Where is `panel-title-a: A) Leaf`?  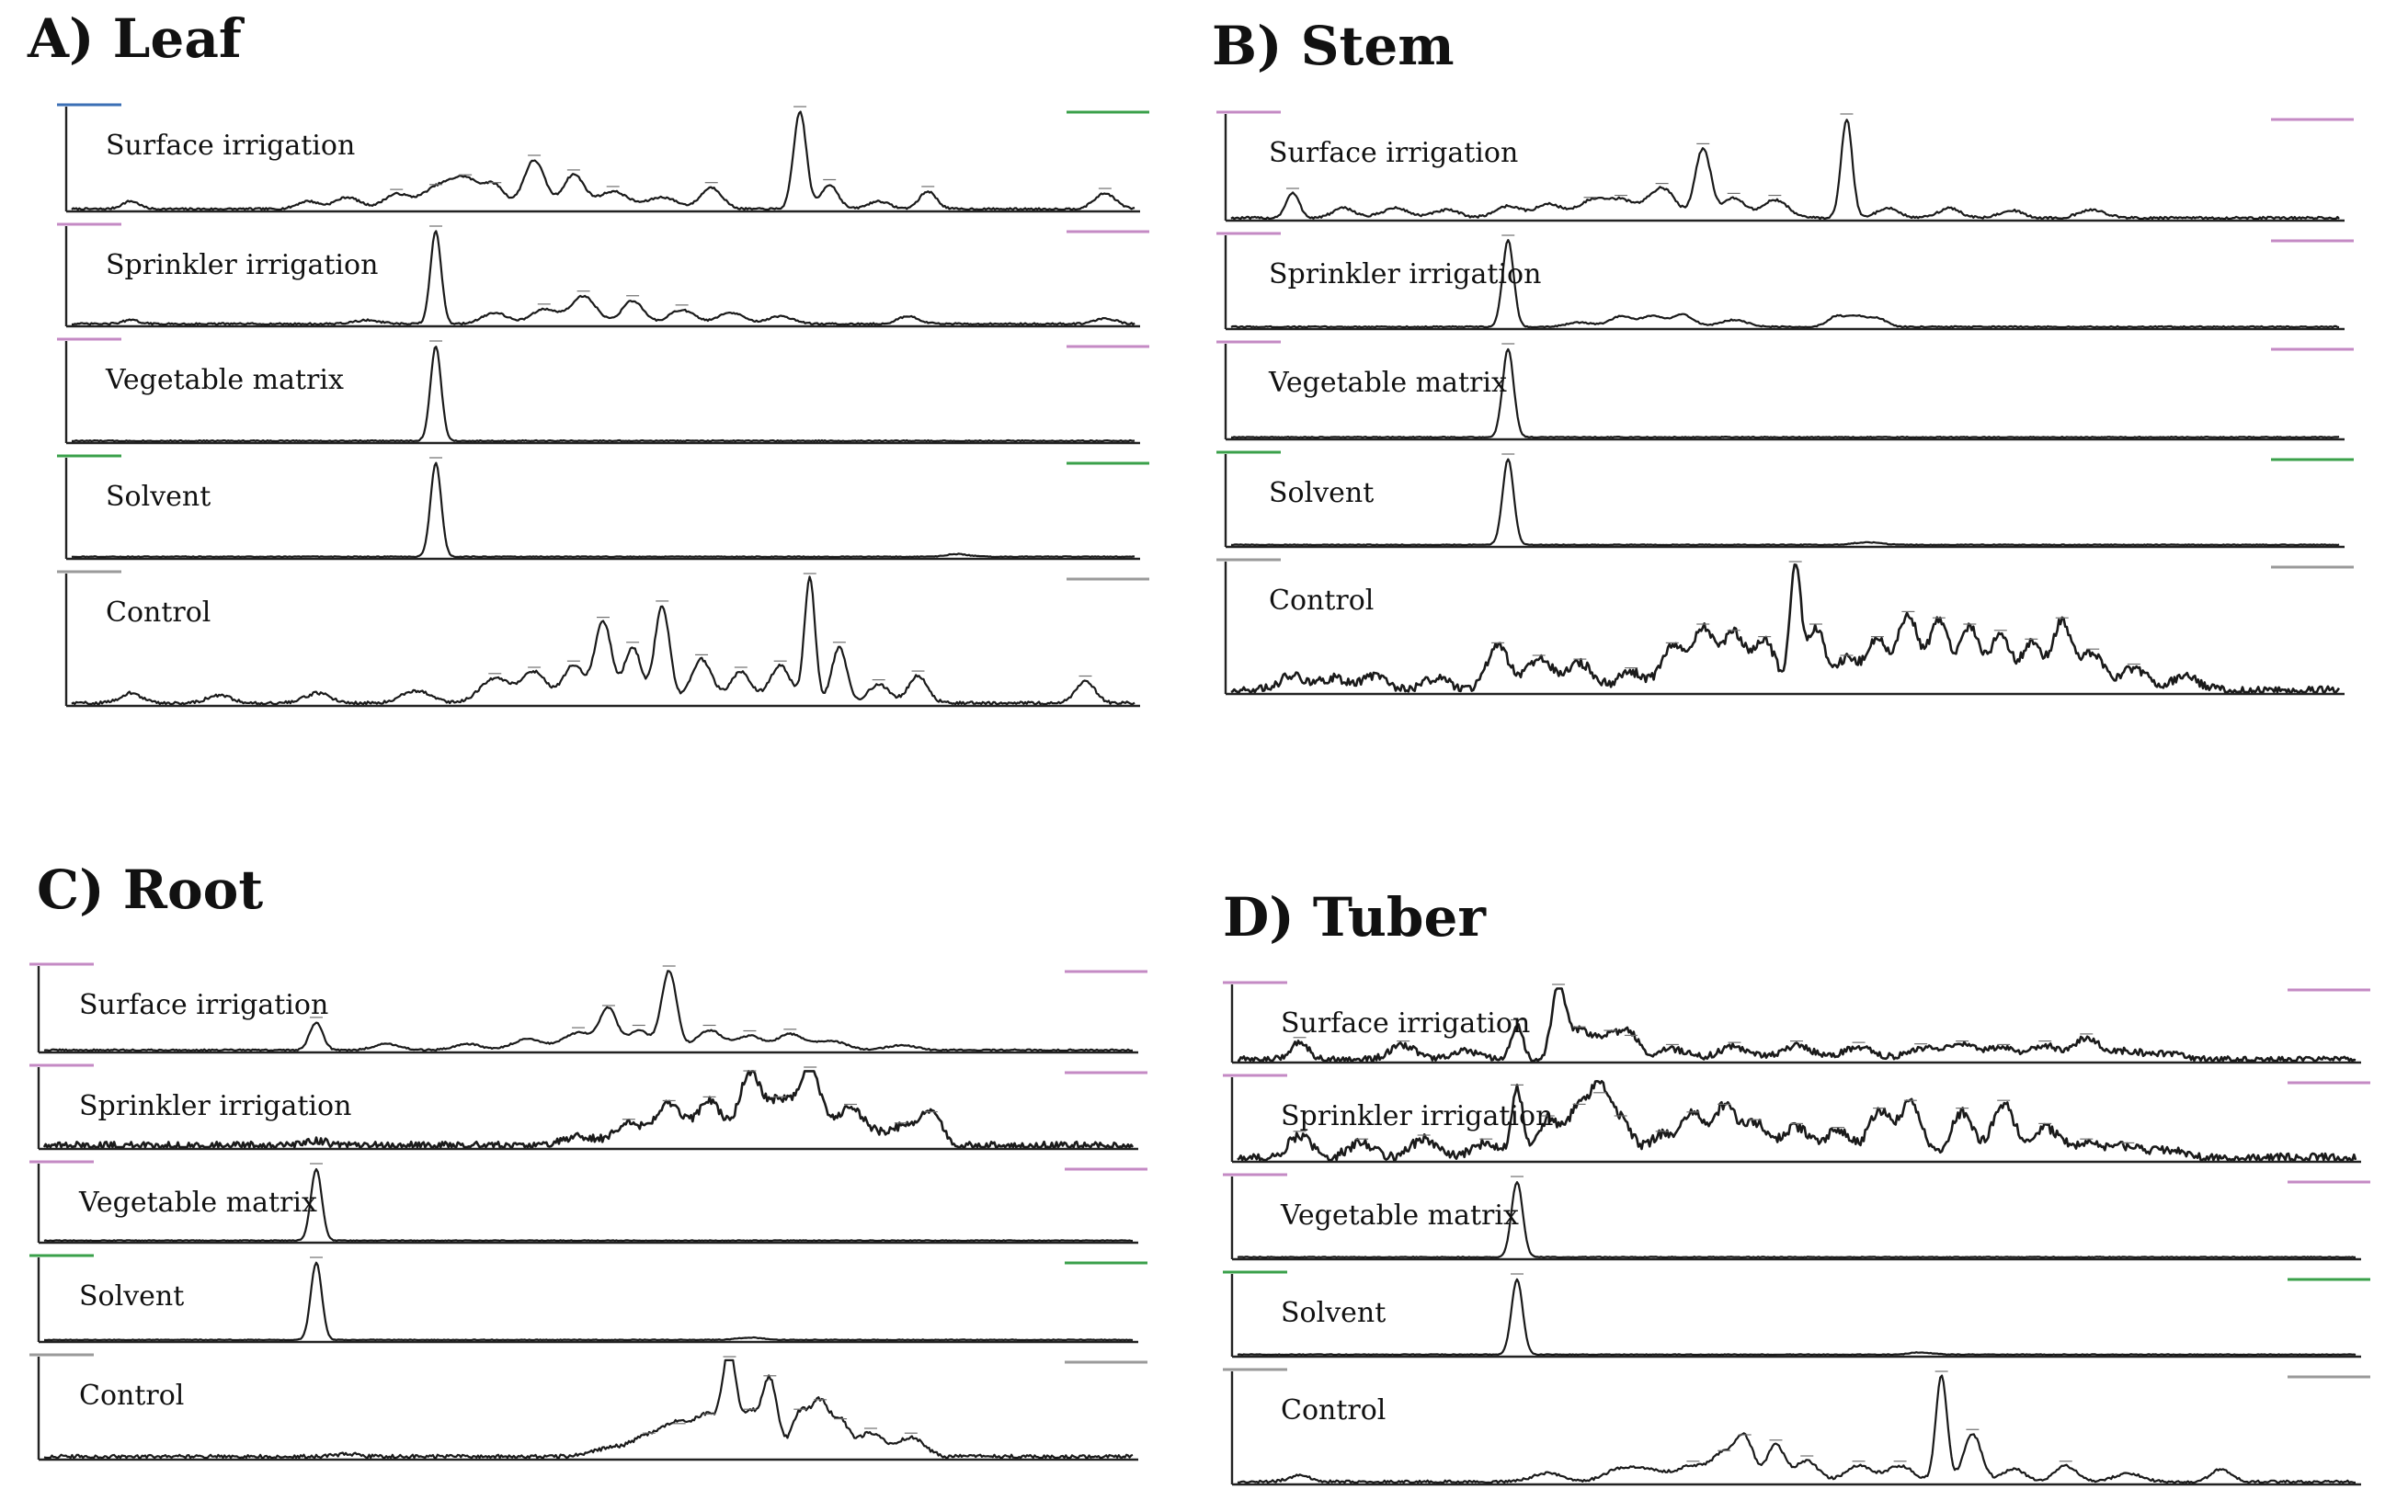
panel-title-a: A) Leaf is located at coordinates (136, 38).